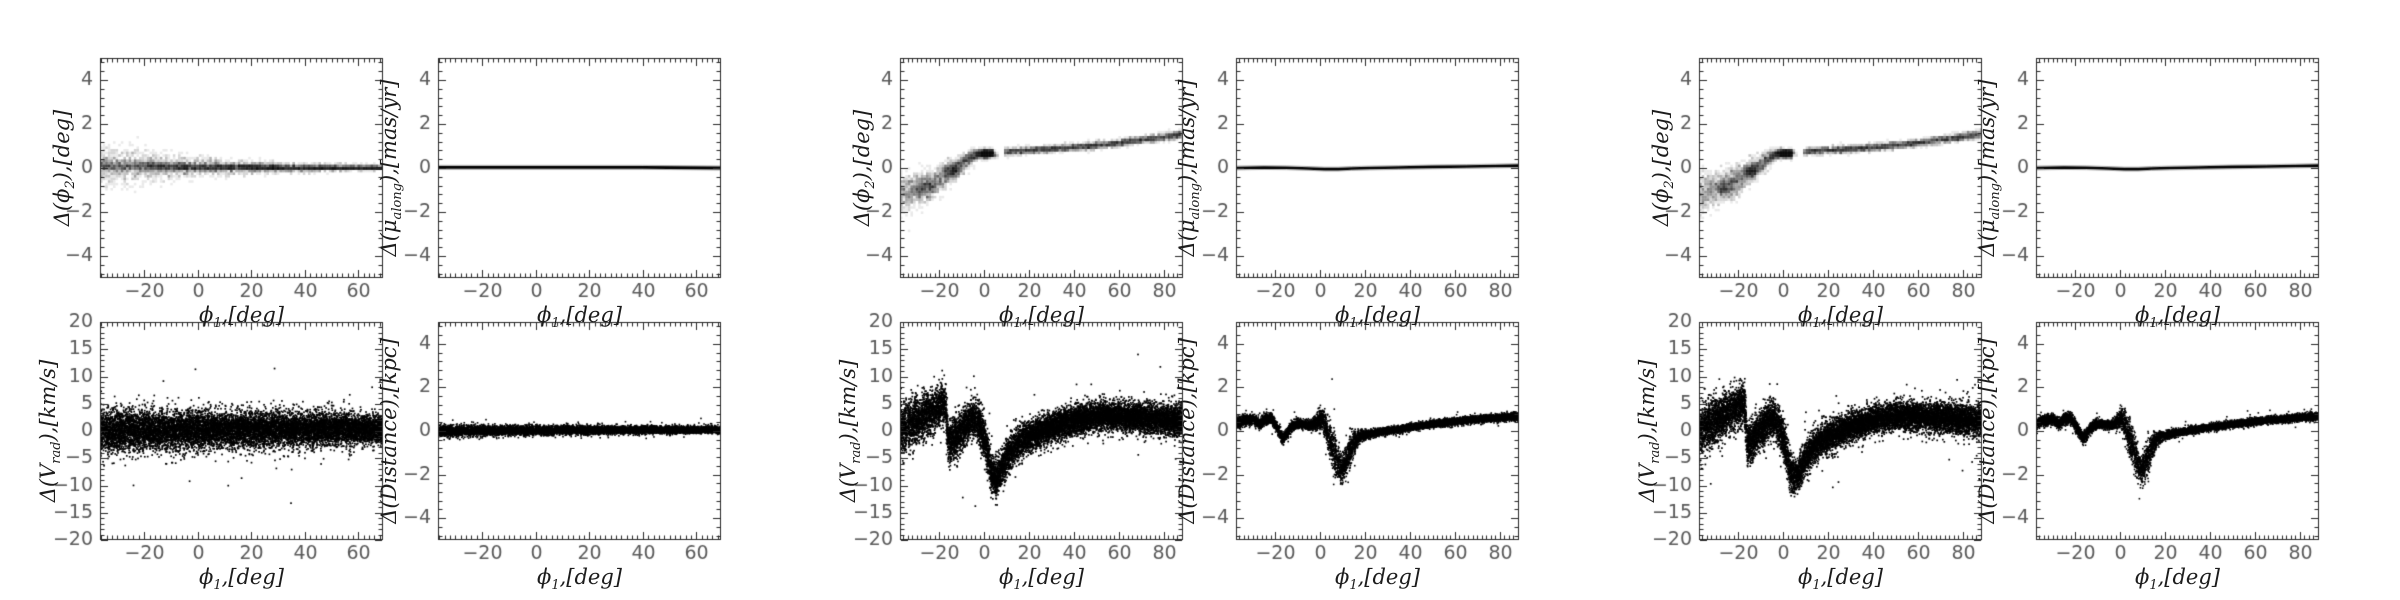 The width and height of the screenshot is (2400, 600). I want to click on xlabel-group-3-delta-mu-along: ϕ1,[deg], so click(2177, 317).